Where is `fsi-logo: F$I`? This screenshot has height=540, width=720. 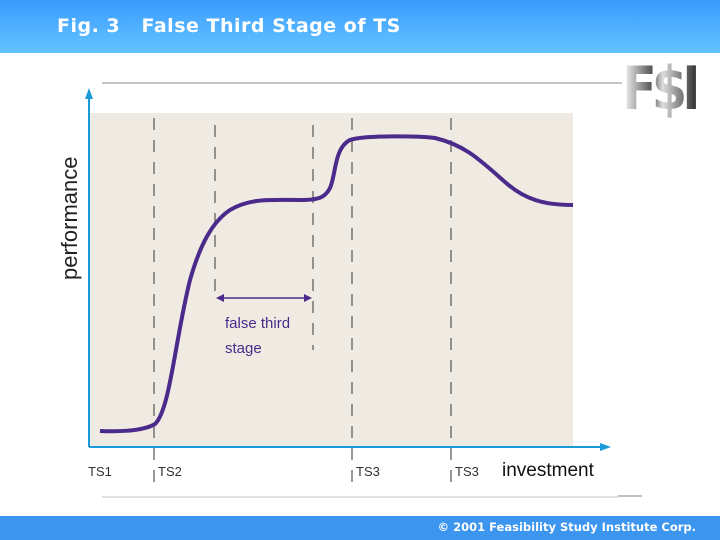
fsi-logo: F$I is located at coordinates (661, 89).